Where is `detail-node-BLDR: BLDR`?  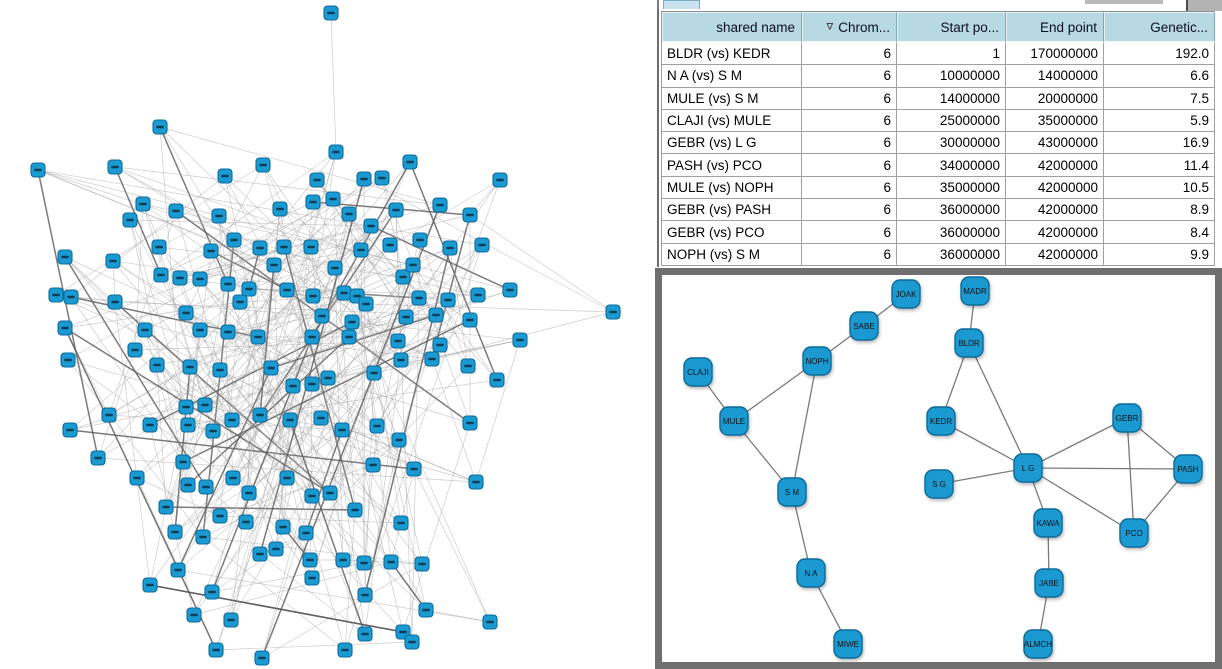
detail-node-BLDR: BLDR is located at coordinates (969, 343).